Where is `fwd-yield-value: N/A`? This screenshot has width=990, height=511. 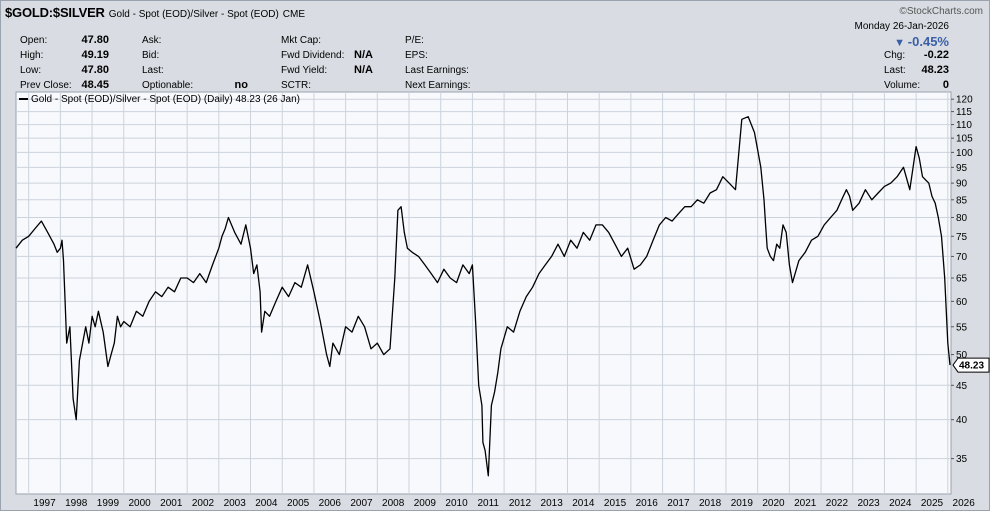
fwd-yield-value: N/A is located at coordinates (363, 70).